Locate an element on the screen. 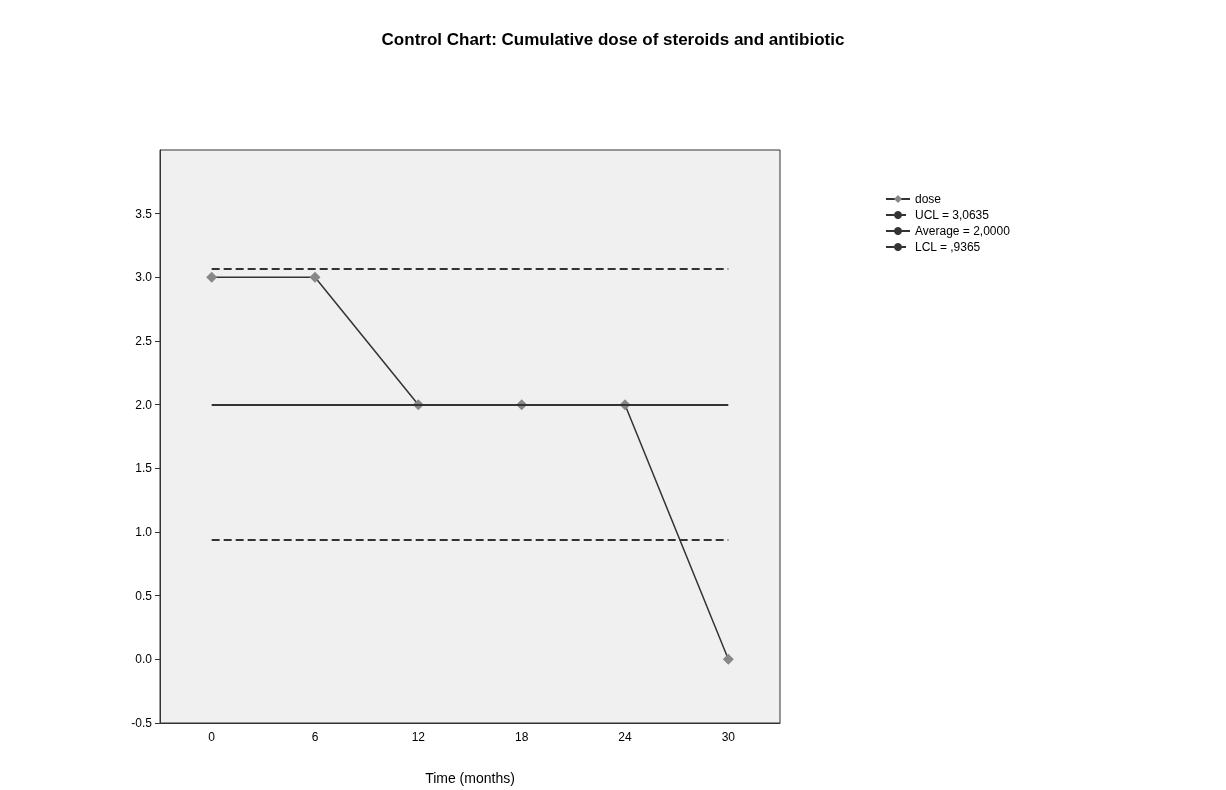  legend-label: dose is located at coordinates (928, 199).